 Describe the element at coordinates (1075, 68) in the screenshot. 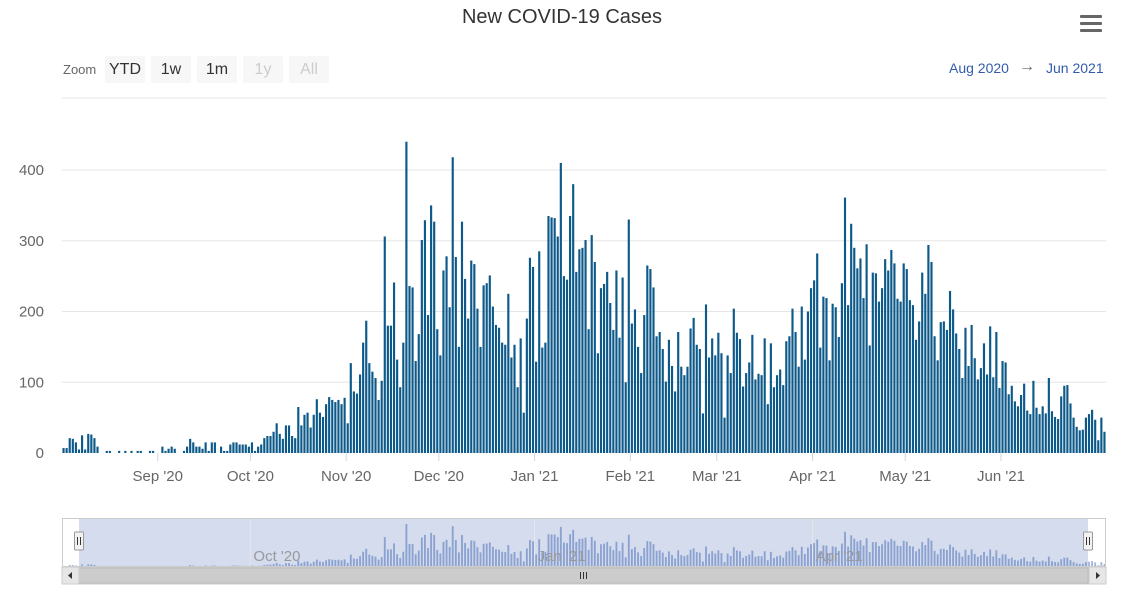

I see `range-to-date: Jun 2021` at that location.